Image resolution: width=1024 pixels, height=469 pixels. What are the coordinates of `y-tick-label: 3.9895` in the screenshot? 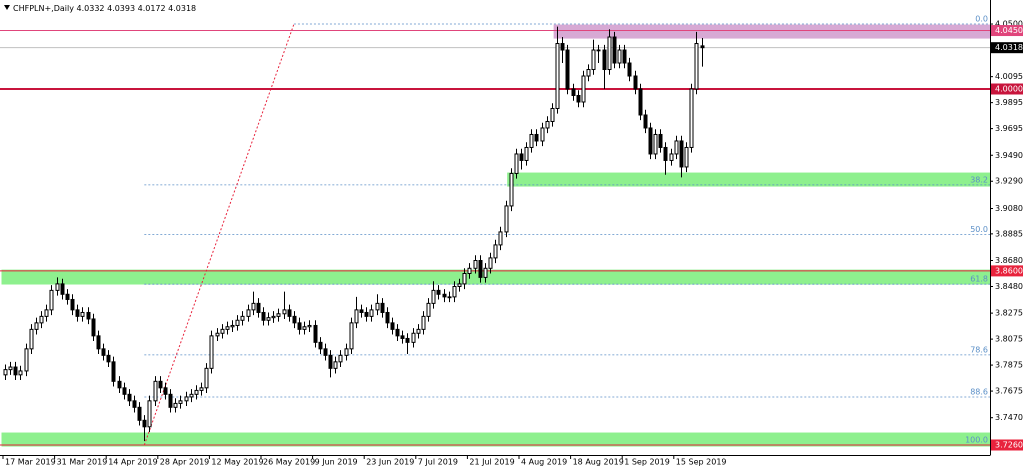 It's located at (1009, 102).